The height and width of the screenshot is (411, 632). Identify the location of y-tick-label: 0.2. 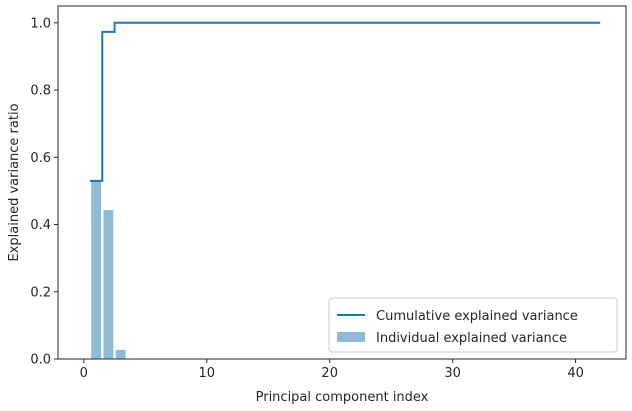
(40, 292).